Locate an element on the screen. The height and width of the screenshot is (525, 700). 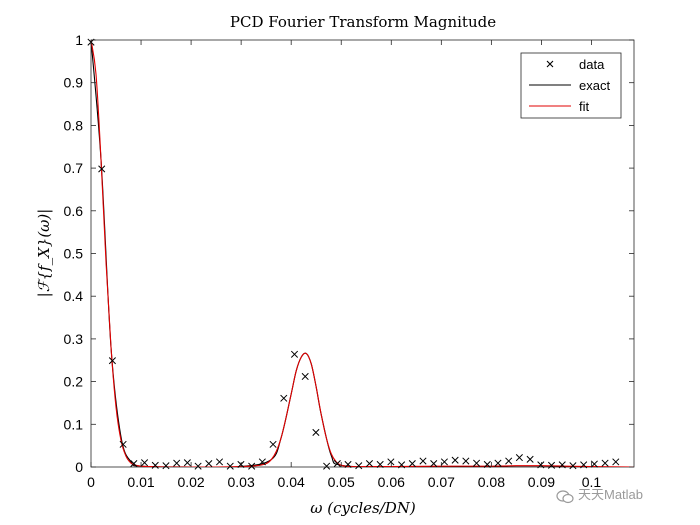
y-axis-label: |ℱ{f_X}(ω)| is located at coordinates (44, 253).